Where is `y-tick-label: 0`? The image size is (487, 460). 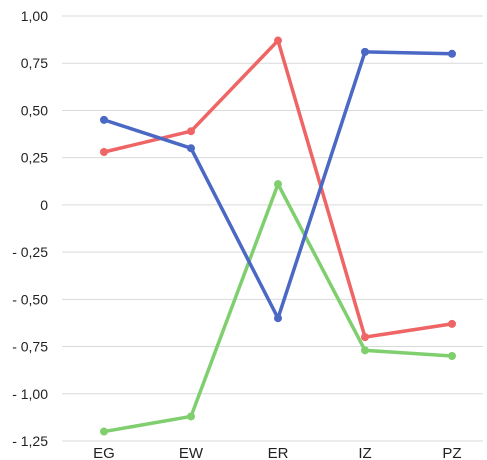 y-tick-label: 0 is located at coordinates (44, 205).